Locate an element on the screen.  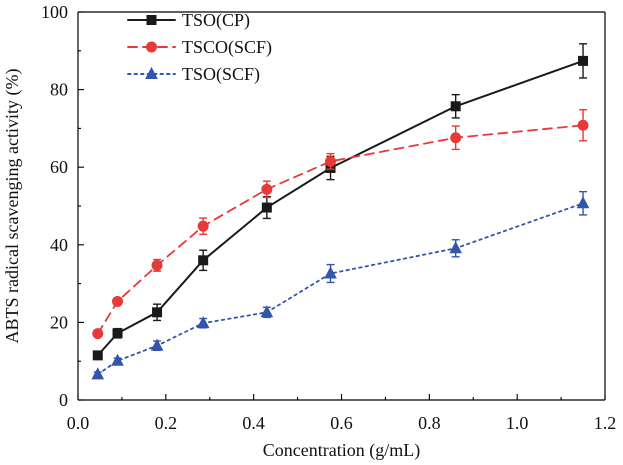
x-tick-label: 1.2 is located at coordinates (605, 423).